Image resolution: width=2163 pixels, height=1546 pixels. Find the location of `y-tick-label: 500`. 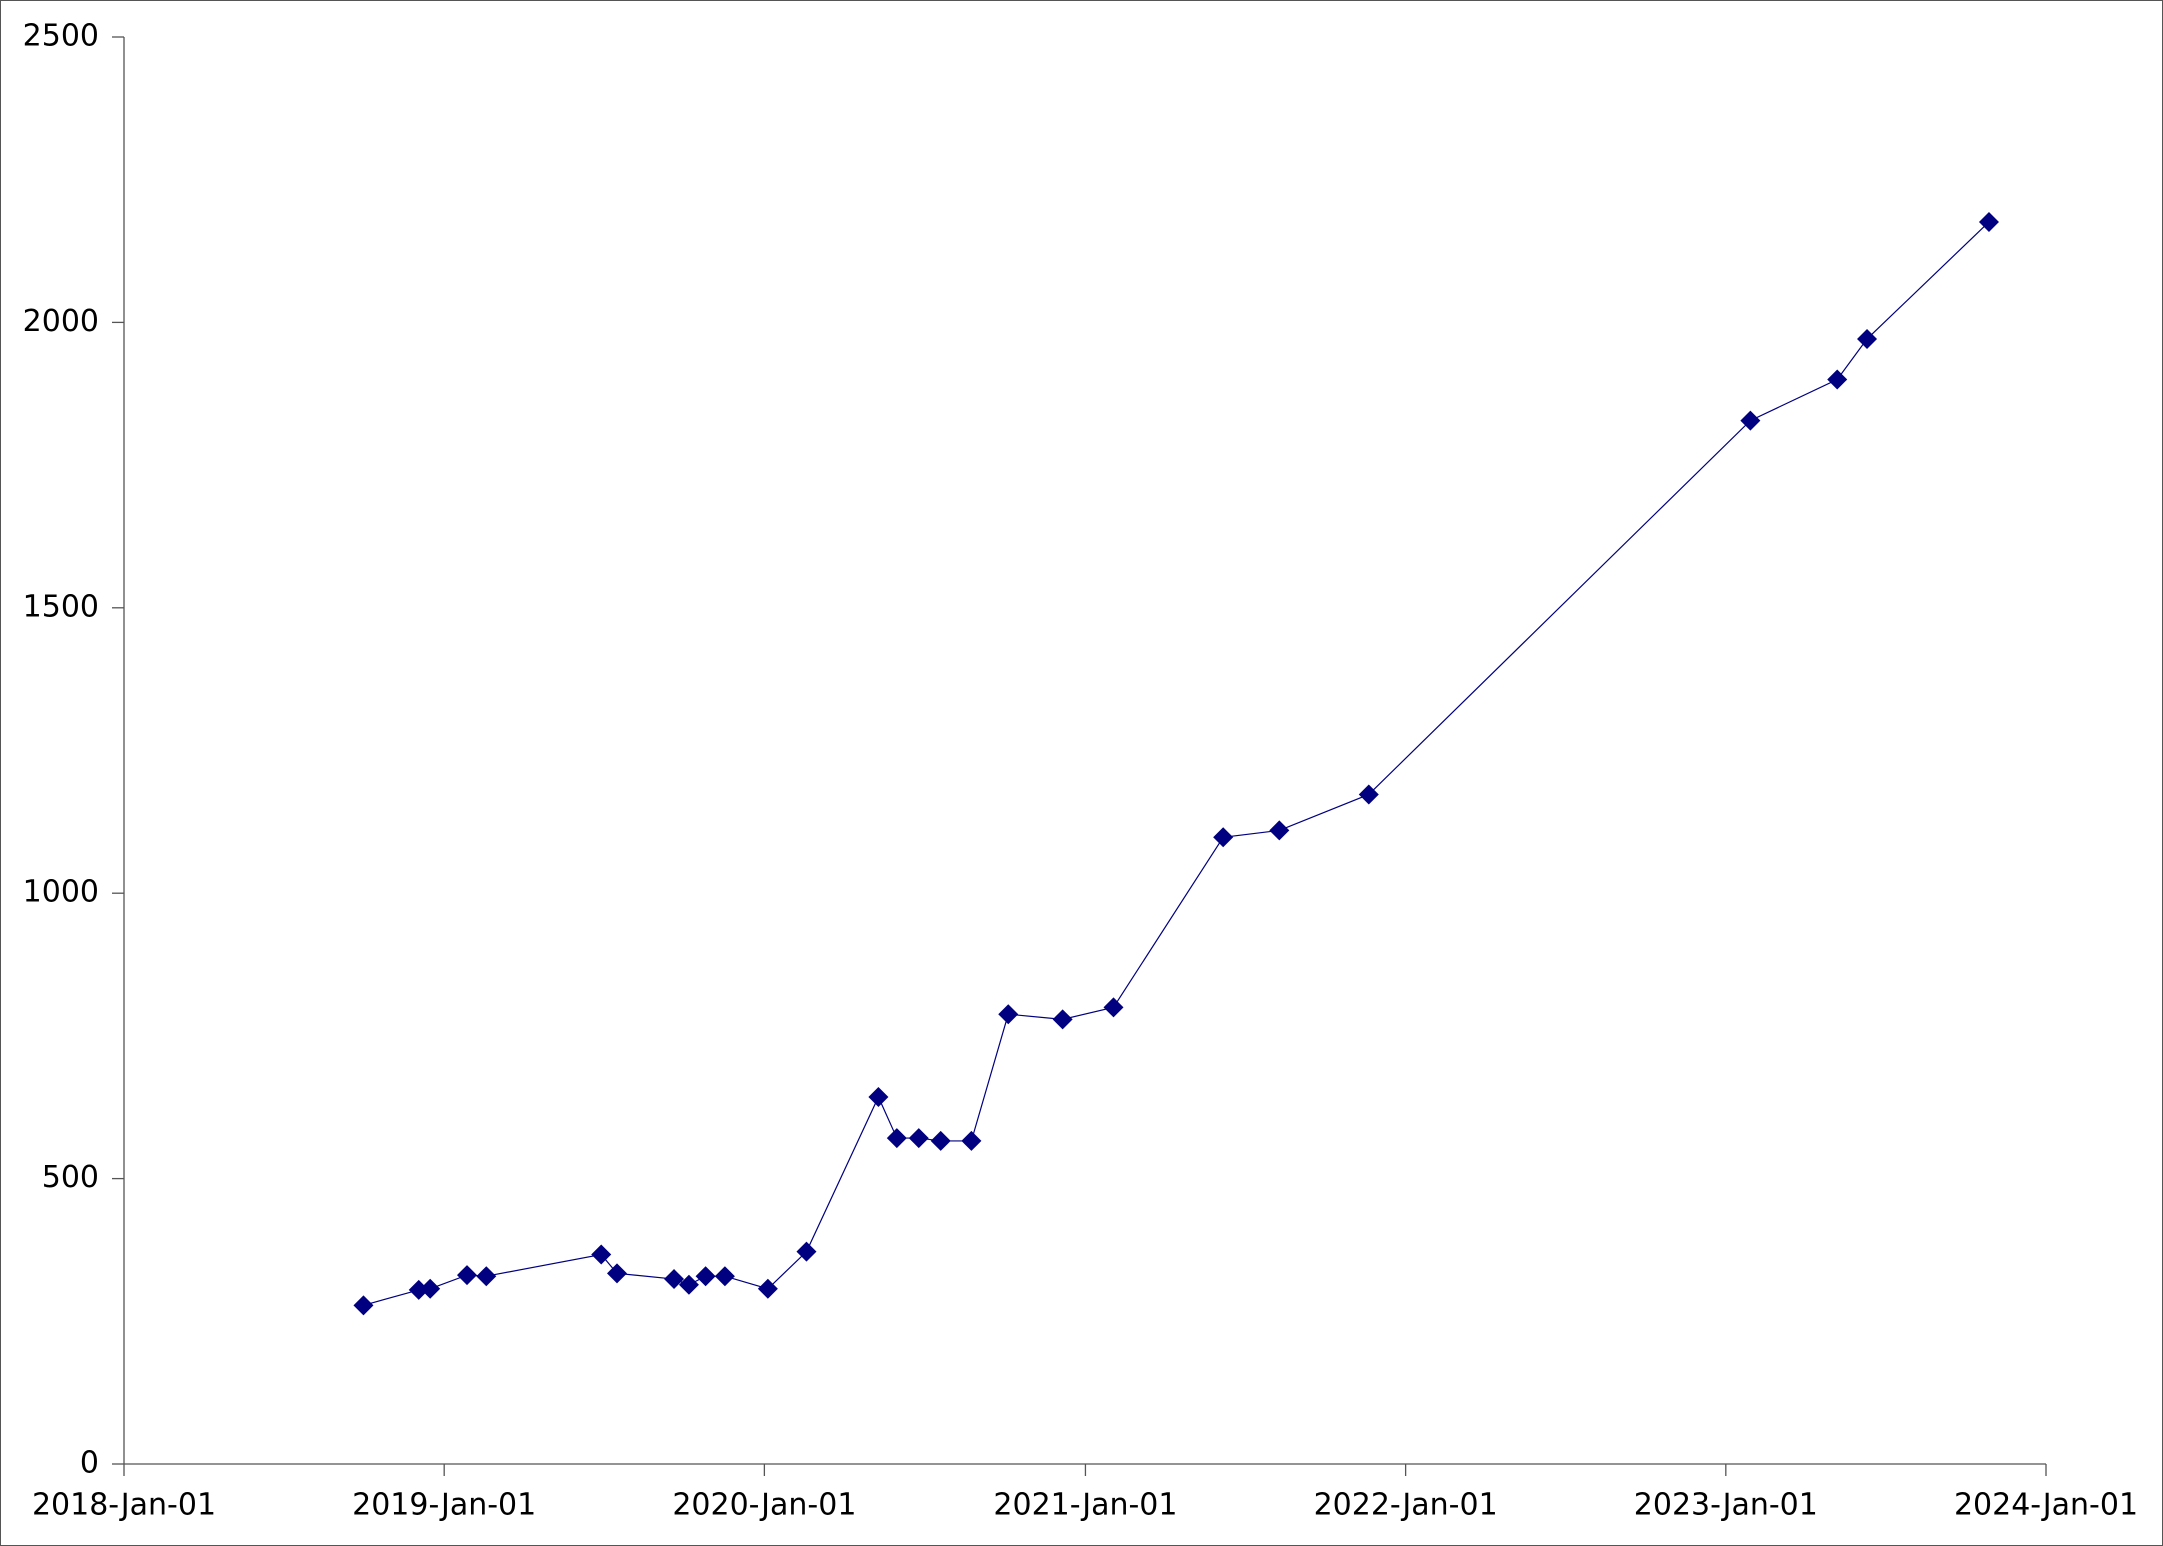

y-tick-label: 500 is located at coordinates (70, 1177).